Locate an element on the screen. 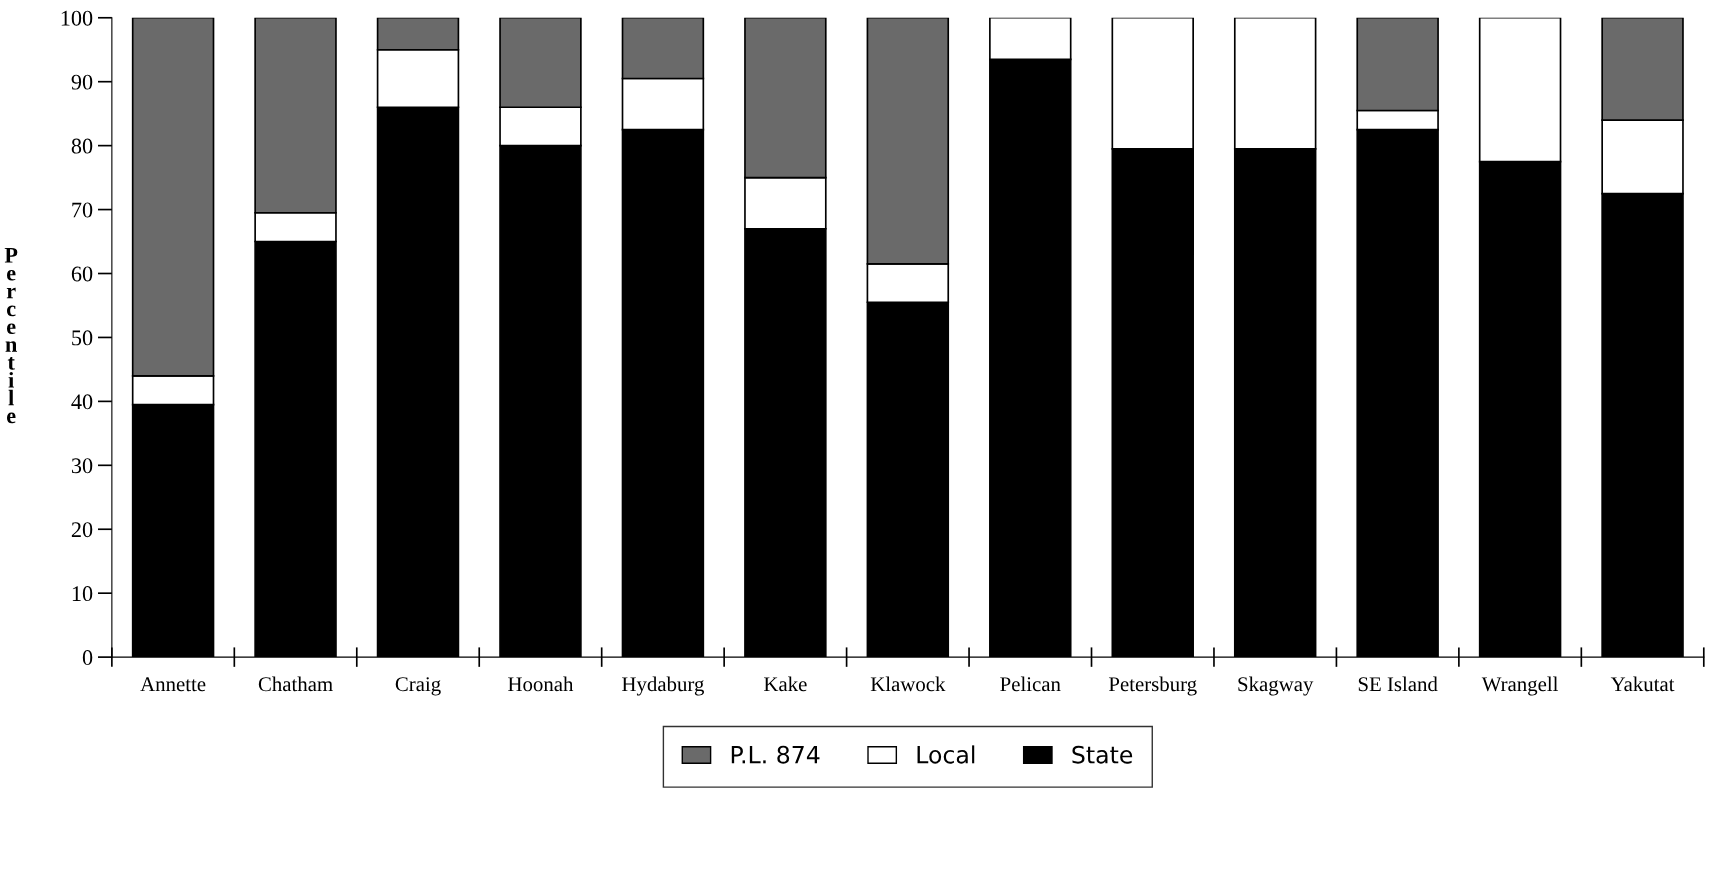 This screenshot has height=888, width=1721. y-tick-label: 60 is located at coordinates (82, 274).